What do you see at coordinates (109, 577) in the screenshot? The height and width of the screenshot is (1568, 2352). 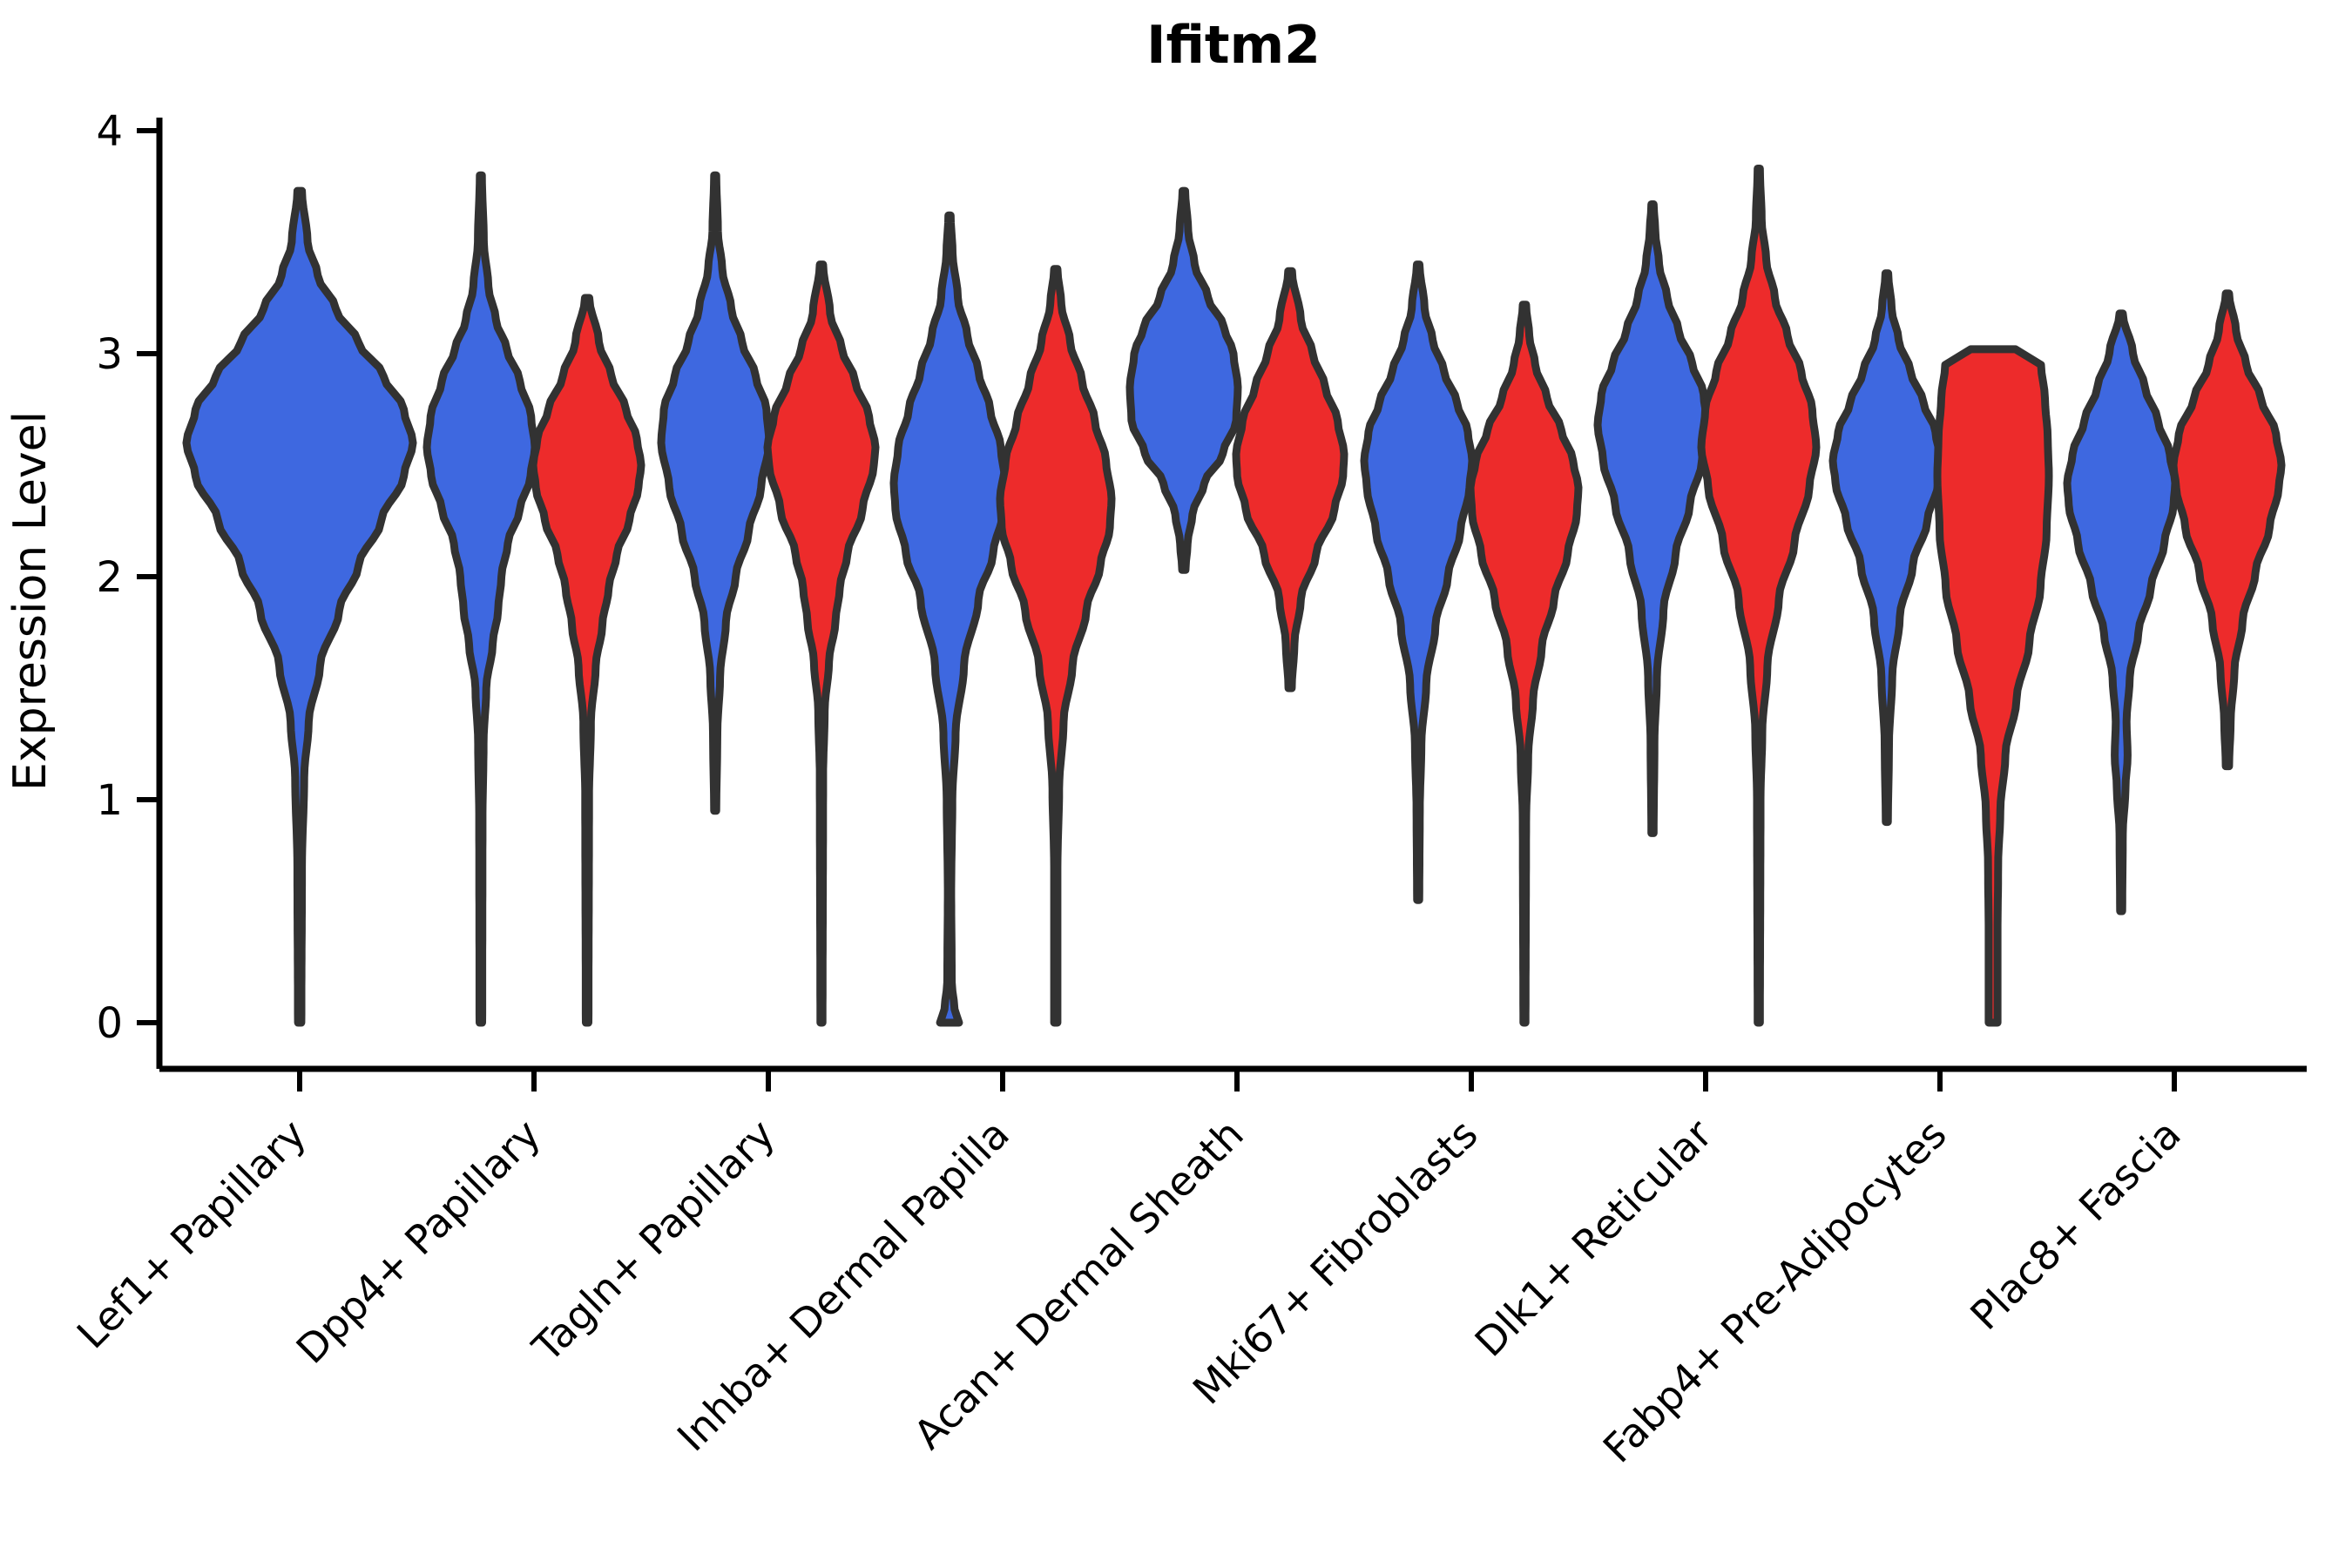 I see `y-tick-label-2: 2` at bounding box center [109, 577].